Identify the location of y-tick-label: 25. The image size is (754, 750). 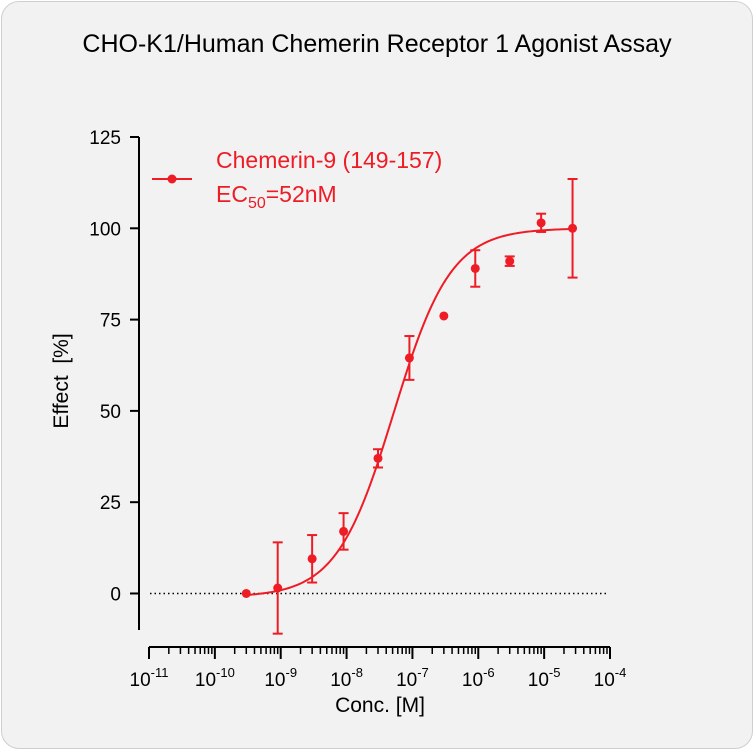
(110, 503).